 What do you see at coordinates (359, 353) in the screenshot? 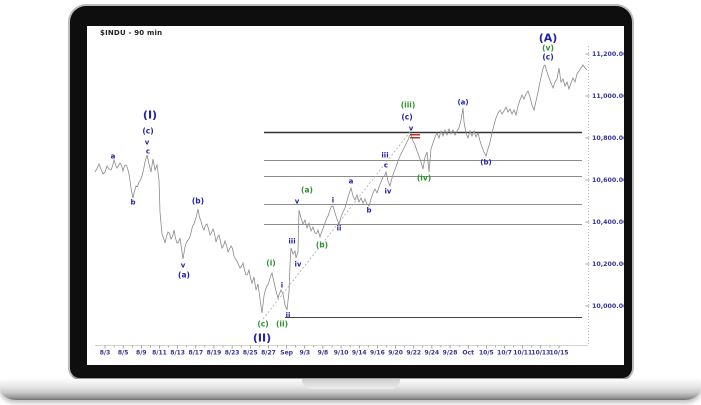
I see `x-tick-label: 9/14` at bounding box center [359, 353].